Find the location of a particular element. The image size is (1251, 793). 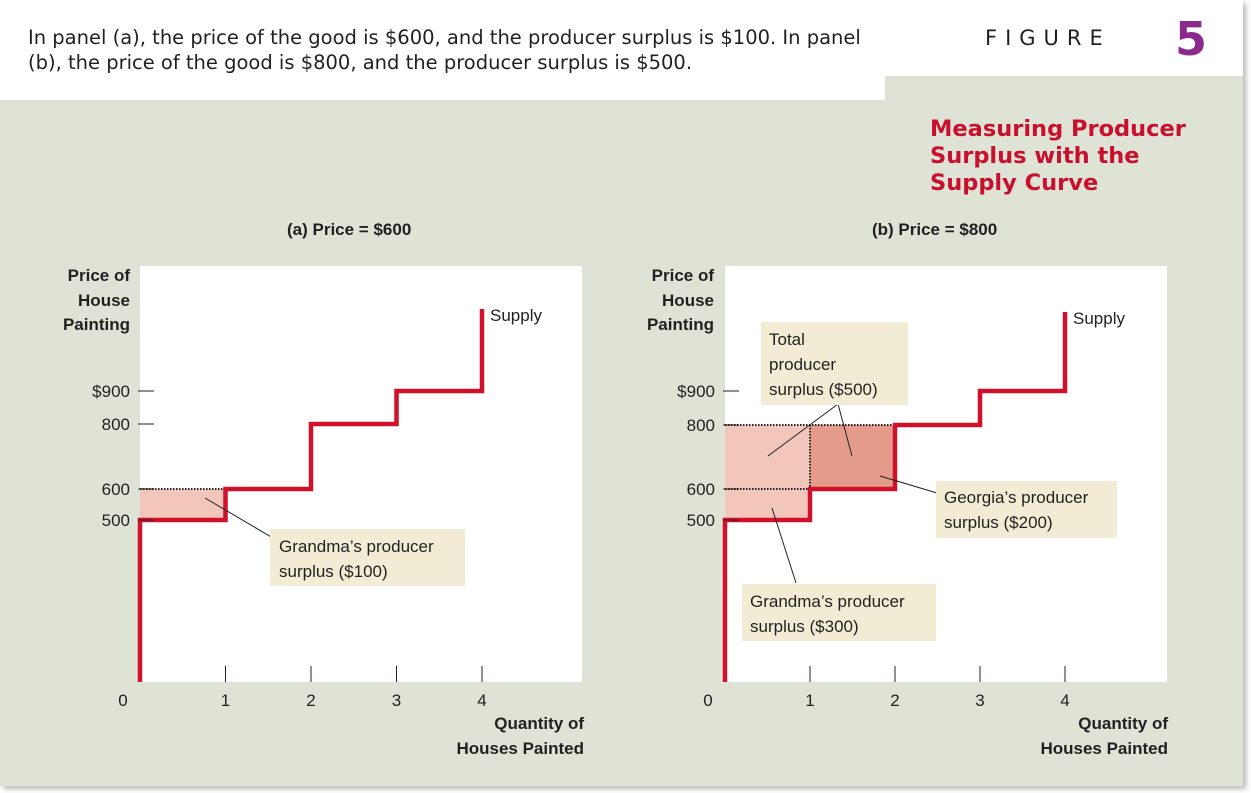

panel-a-ylabel: Price of House Painting is located at coordinates (96, 300).